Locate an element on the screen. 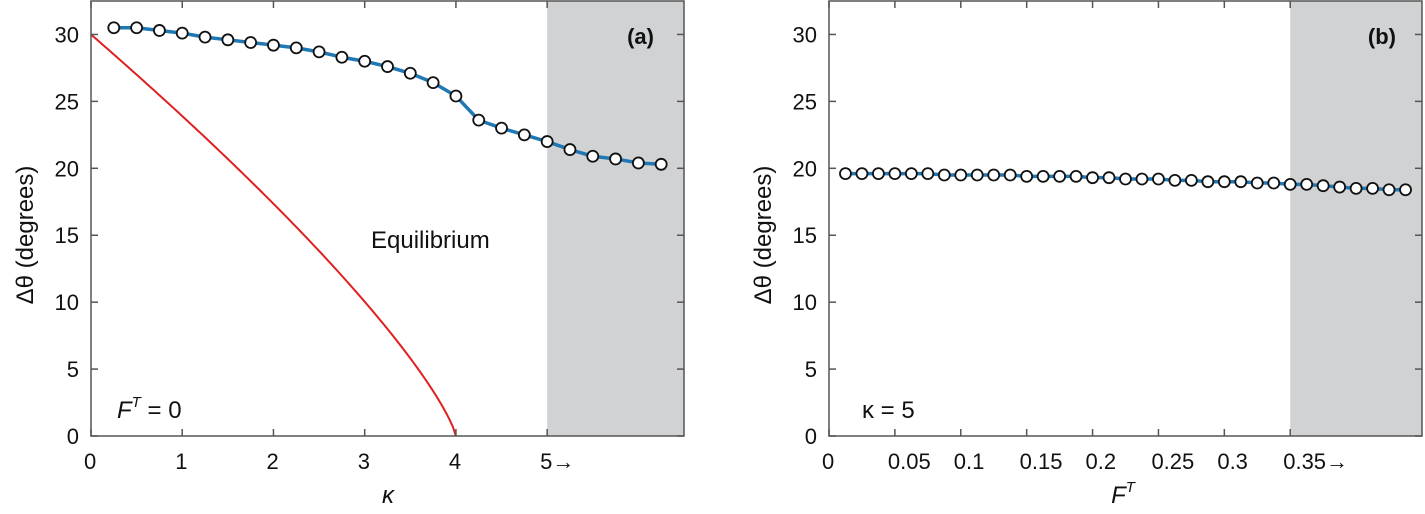 This screenshot has width=1425, height=514. x-tick-label: 0.25 is located at coordinates (1172, 461).